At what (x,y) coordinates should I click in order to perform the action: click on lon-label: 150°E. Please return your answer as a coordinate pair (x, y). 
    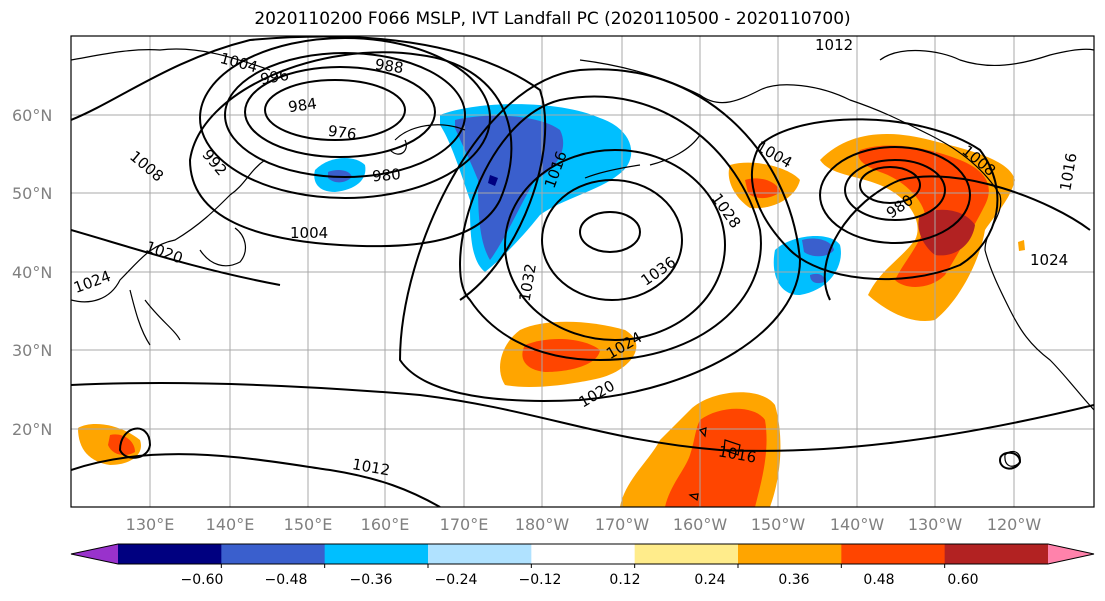
    Looking at the image, I should click on (308, 524).